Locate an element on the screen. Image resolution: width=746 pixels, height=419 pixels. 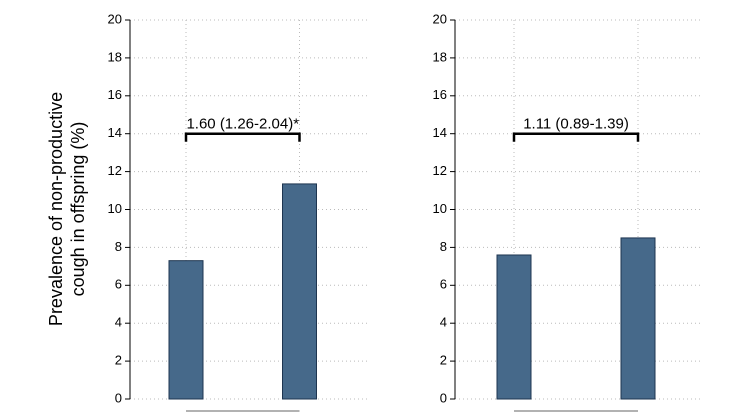
annotation: 1.60 (1.26-2.04)* is located at coordinates (242, 124).